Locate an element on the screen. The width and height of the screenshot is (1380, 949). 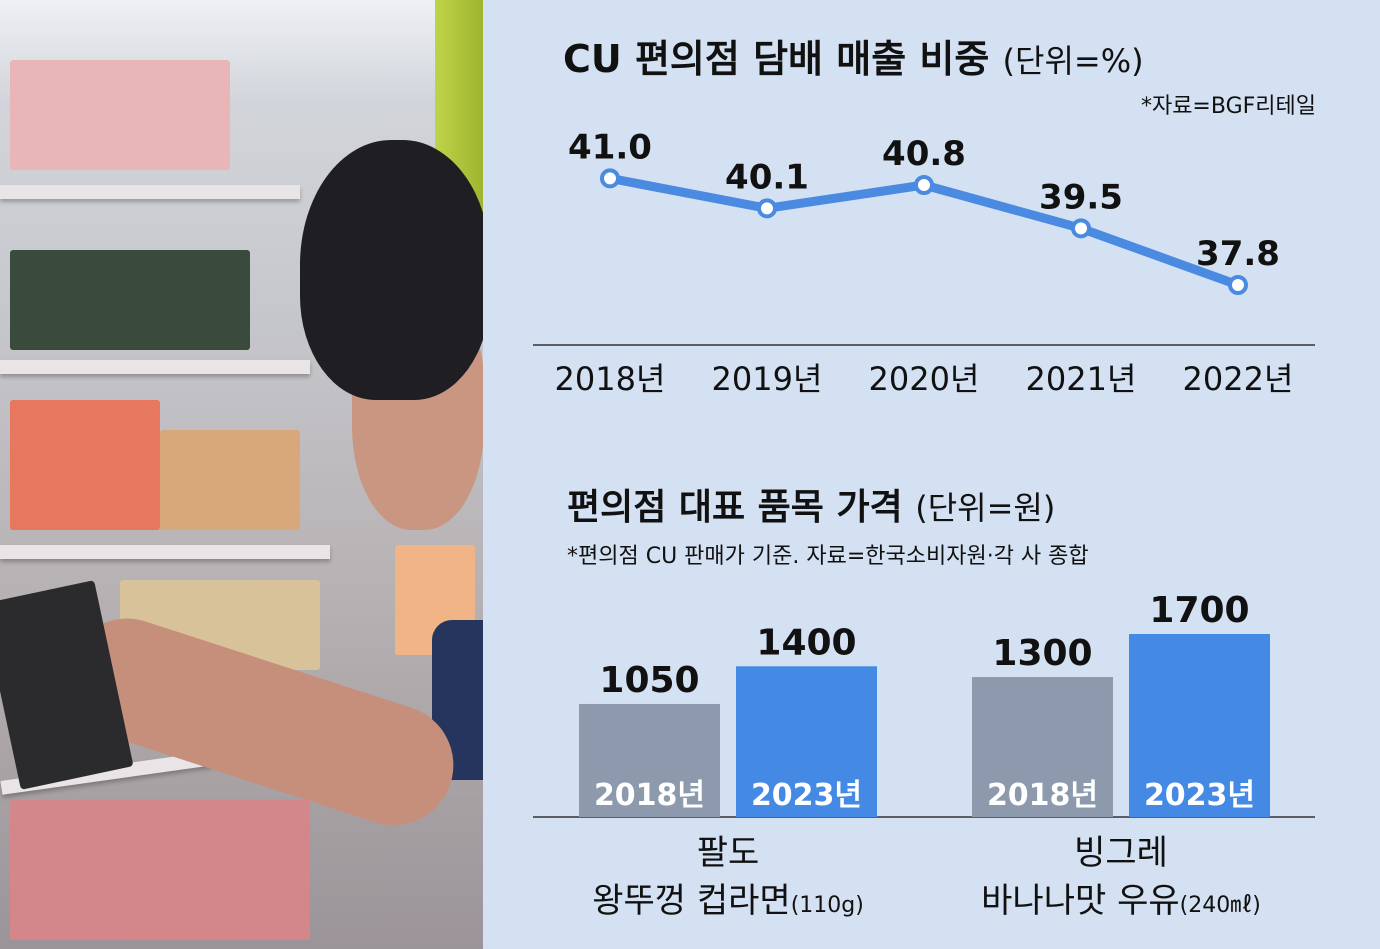
bar-value-label: 1050 is located at coordinates (649, 680).